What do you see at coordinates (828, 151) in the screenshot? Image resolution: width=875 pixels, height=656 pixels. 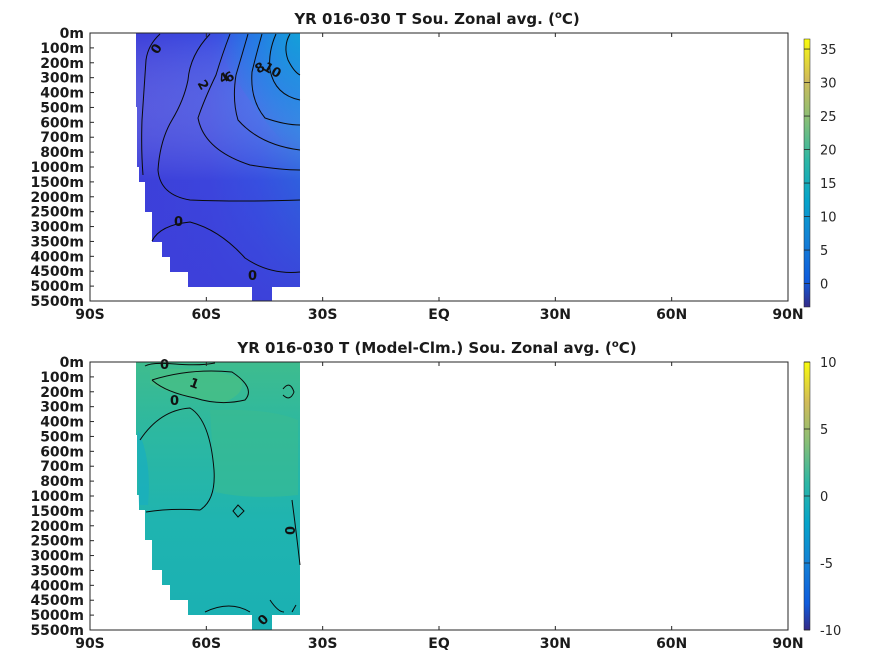 I see `colorbar-tick-label: 20` at bounding box center [828, 151].